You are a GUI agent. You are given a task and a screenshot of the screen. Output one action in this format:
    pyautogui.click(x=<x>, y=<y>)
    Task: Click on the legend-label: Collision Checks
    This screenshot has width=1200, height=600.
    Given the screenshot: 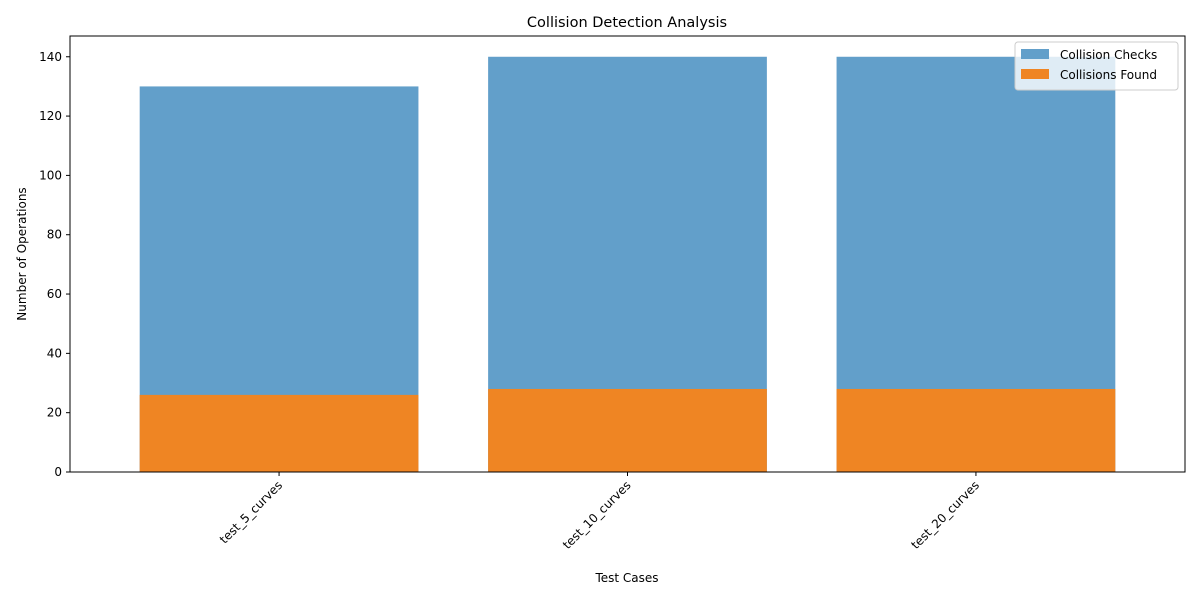 What is the action you would take?
    pyautogui.click(x=1108, y=55)
    